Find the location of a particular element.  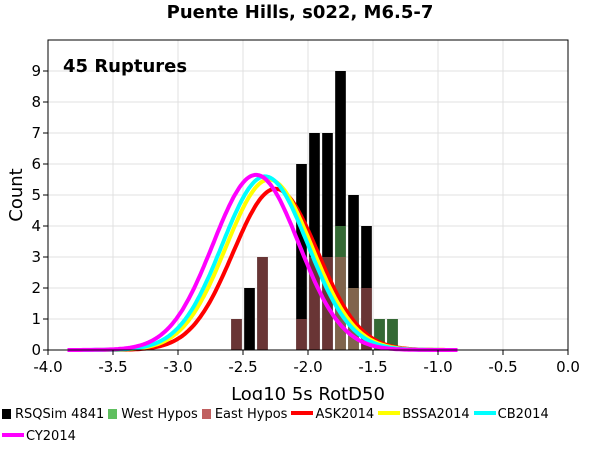

legend-label: East Hypos is located at coordinates (251, 414).